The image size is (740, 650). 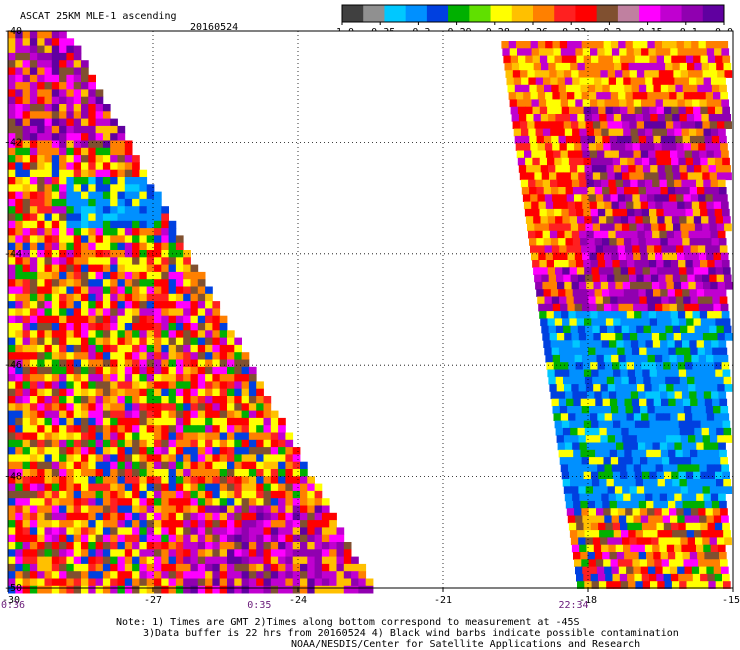 I want to click on latitude-label: -42, so click(x=13, y=142).